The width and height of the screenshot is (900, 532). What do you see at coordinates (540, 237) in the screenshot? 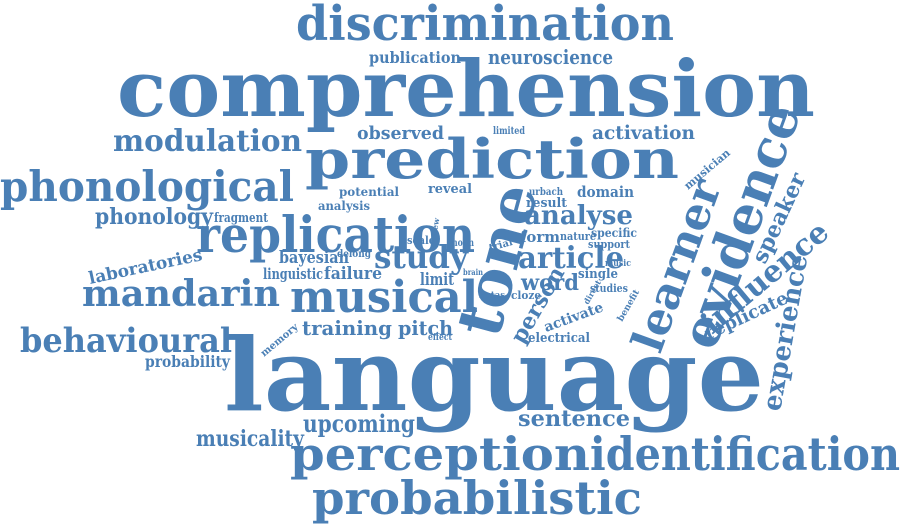
I see `word-form: form` at bounding box center [540, 237].